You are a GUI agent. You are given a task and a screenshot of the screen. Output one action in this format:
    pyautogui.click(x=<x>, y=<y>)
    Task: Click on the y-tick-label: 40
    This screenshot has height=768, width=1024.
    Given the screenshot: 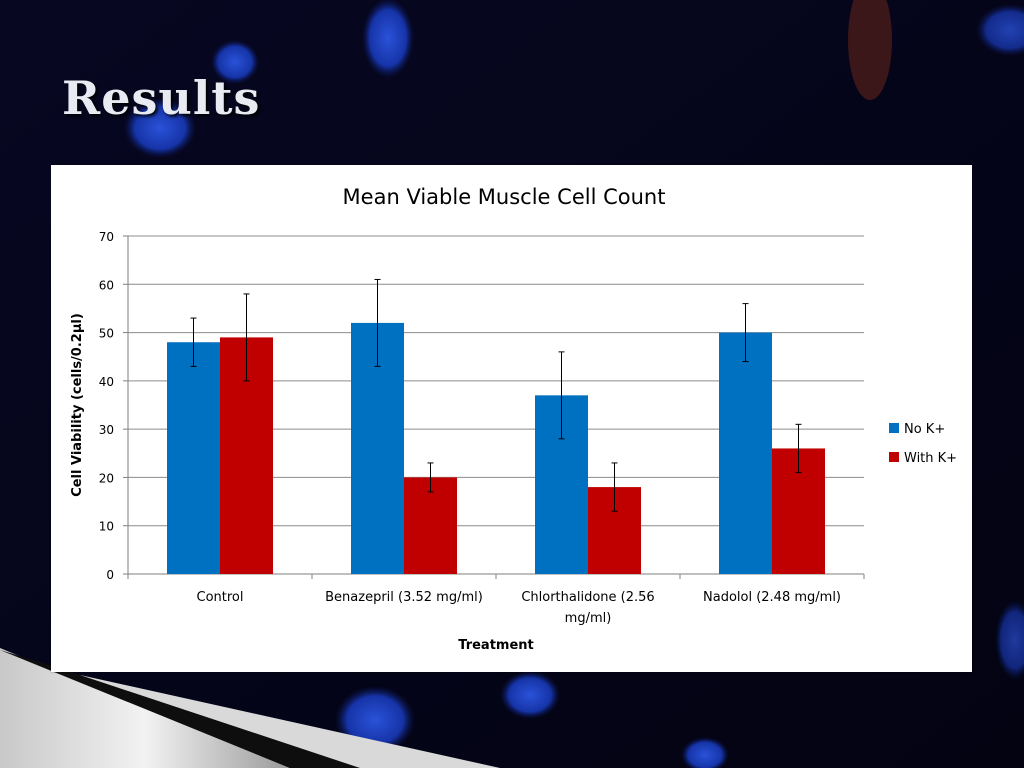 What is the action you would take?
    pyautogui.click(x=106, y=382)
    